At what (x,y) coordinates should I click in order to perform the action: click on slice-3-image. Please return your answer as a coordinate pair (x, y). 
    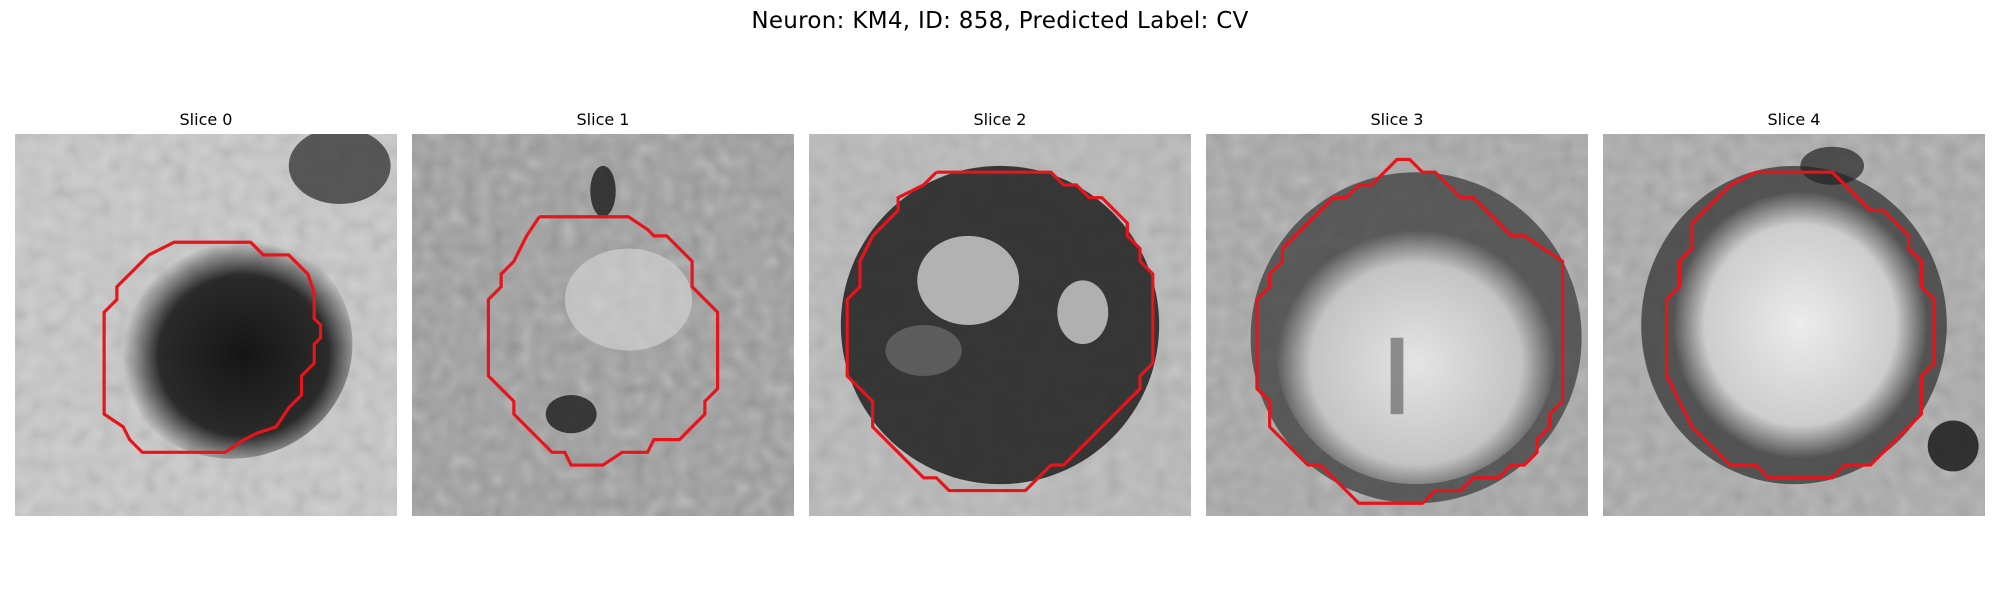
    Looking at the image, I should click on (1397, 325).